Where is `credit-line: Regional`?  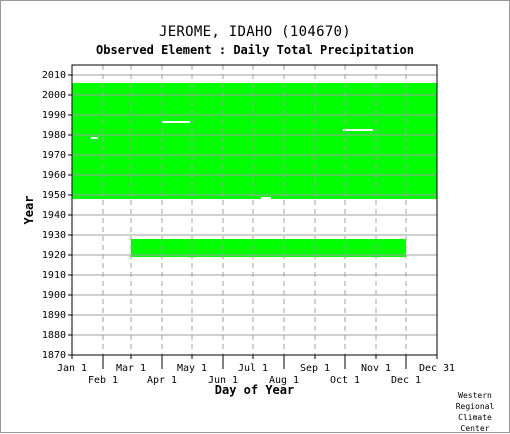
credit-line: Regional is located at coordinates (475, 406).